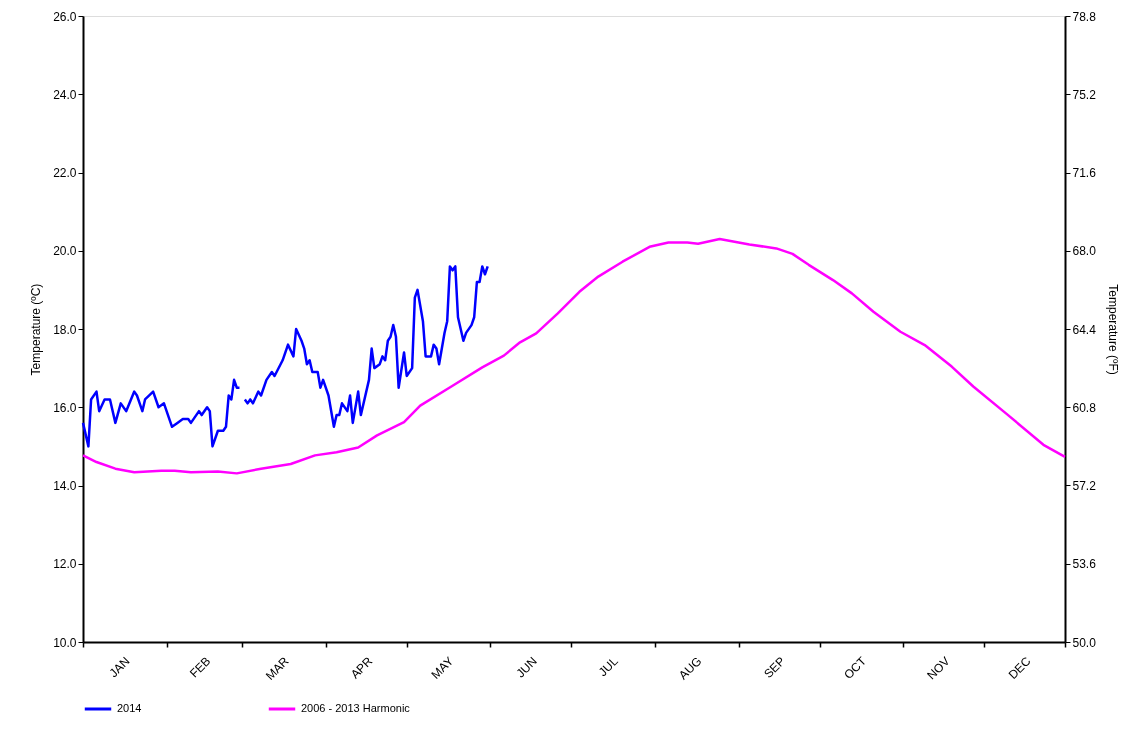  What do you see at coordinates (1084, 173) in the screenshot?
I see `y2-tick-label: 71.6` at bounding box center [1084, 173].